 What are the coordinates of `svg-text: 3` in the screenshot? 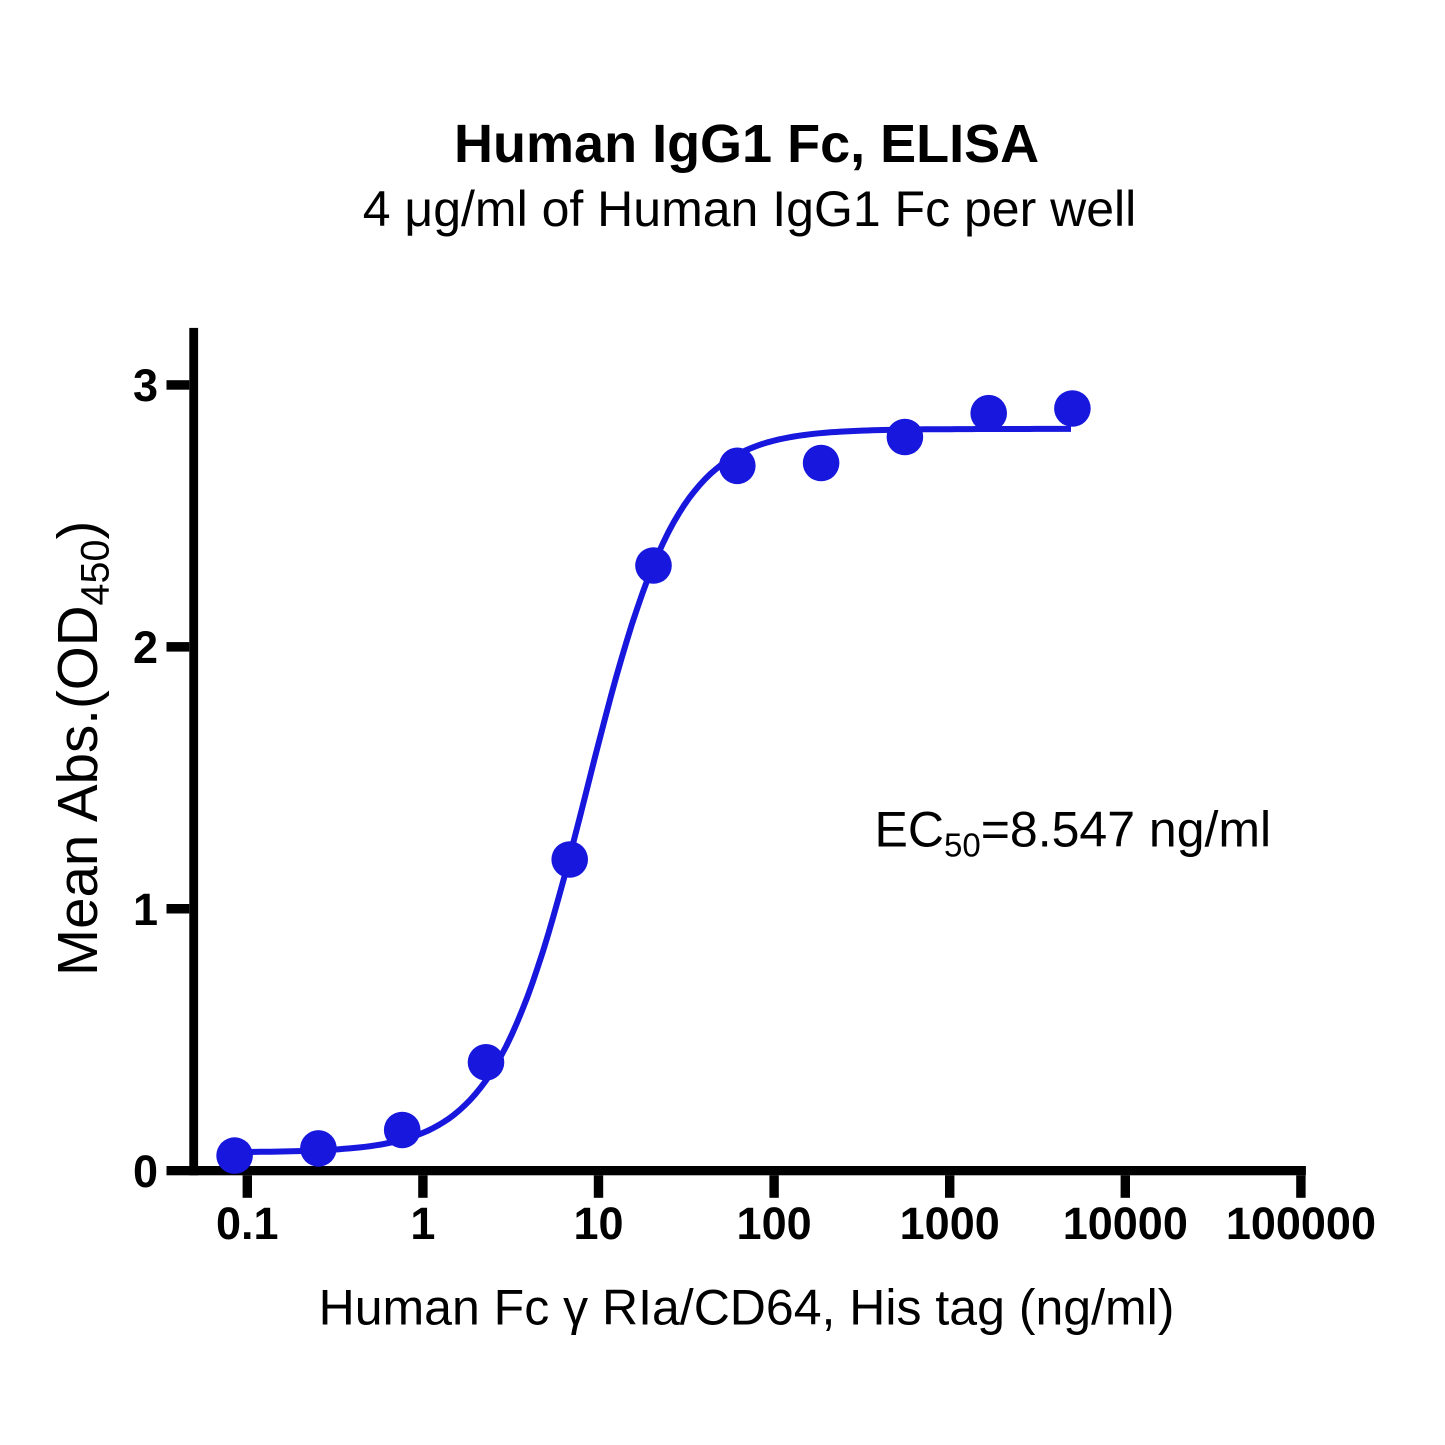 It's located at (145, 385).